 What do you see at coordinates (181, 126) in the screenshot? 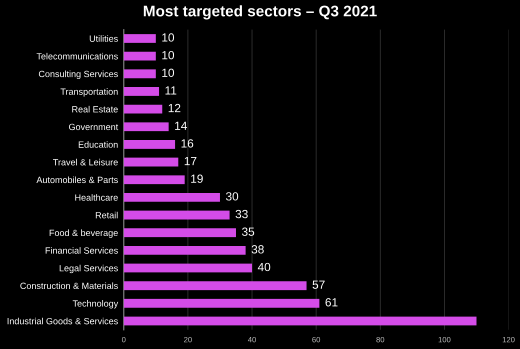
I see `data-label: 14` at bounding box center [181, 126].